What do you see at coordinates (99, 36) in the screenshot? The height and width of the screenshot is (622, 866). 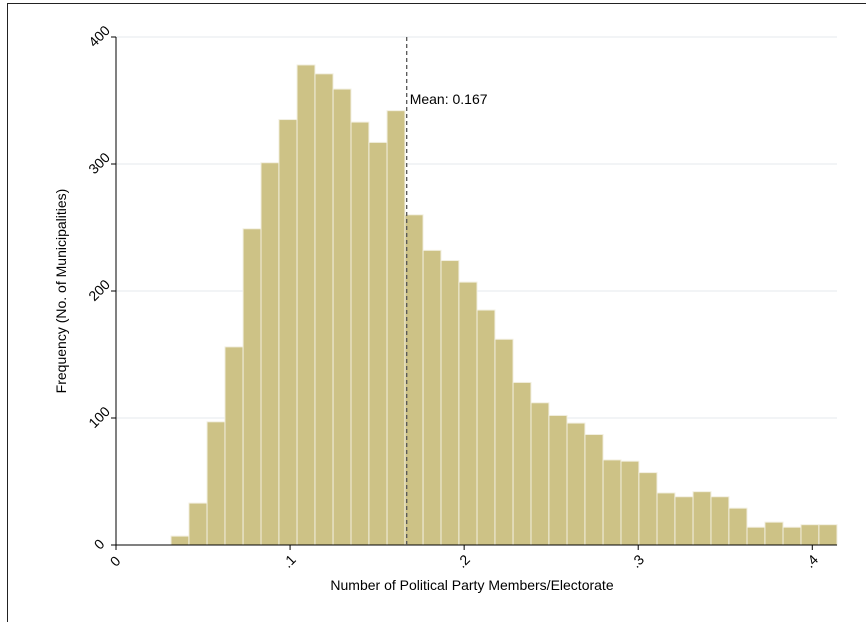 I see `y-tick-label: 400` at bounding box center [99, 36].